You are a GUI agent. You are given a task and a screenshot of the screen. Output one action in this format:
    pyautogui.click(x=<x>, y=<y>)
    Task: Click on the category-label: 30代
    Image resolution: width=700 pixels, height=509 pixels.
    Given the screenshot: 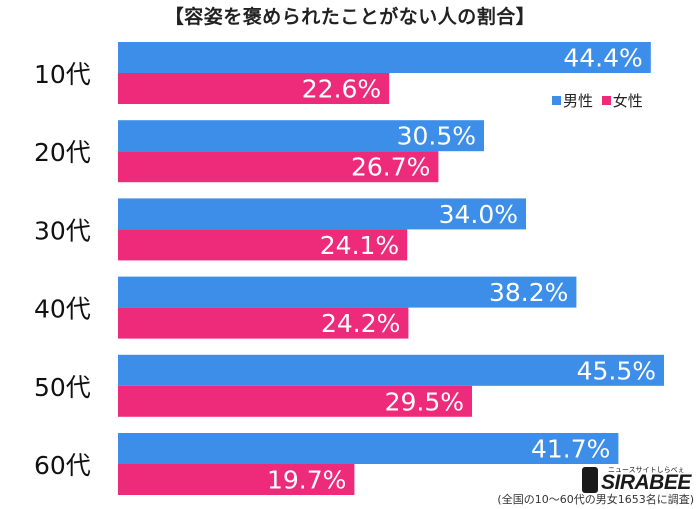 What is the action you would take?
    pyautogui.click(x=62, y=230)
    